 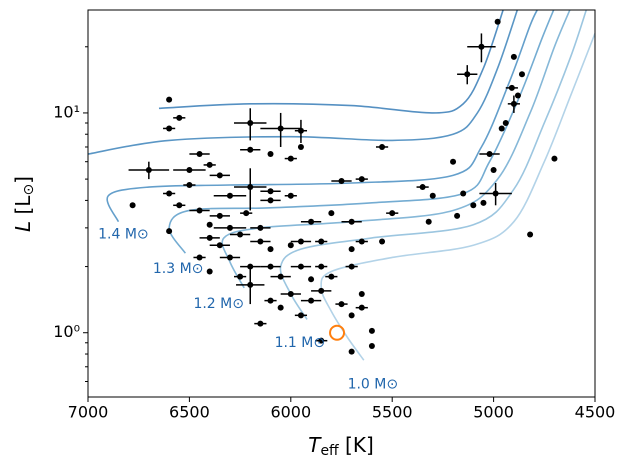 What do you see at coordinates (341, 446) in the screenshot?
I see `x-axis-label: Teff [K]` at bounding box center [341, 446].